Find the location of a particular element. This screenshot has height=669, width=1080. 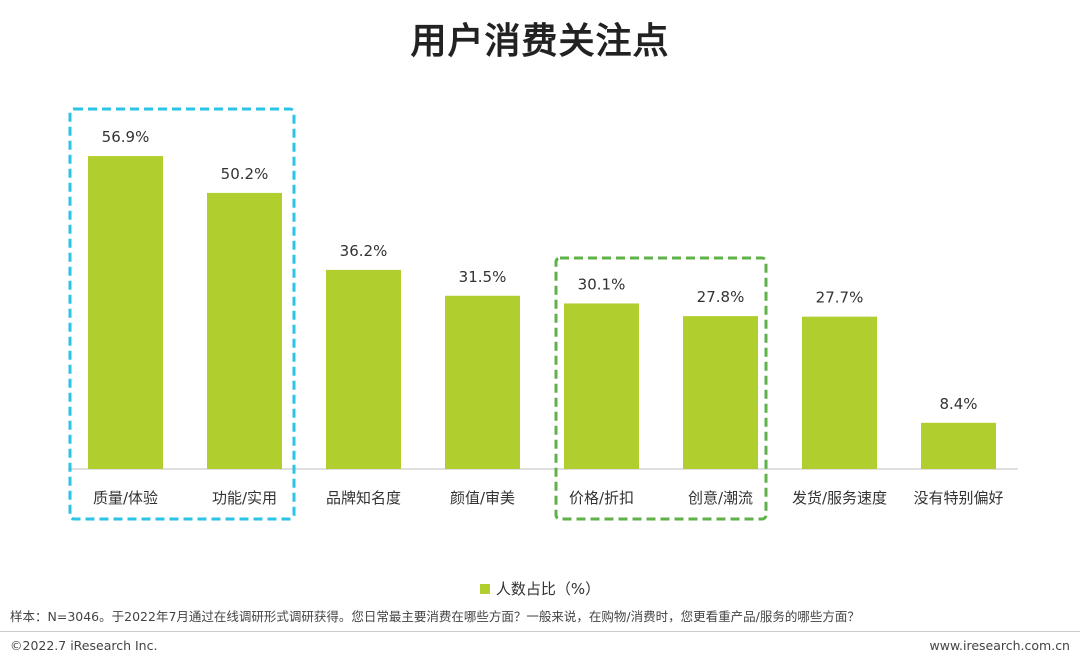

category-label: 品牌知名度 is located at coordinates (363, 498).